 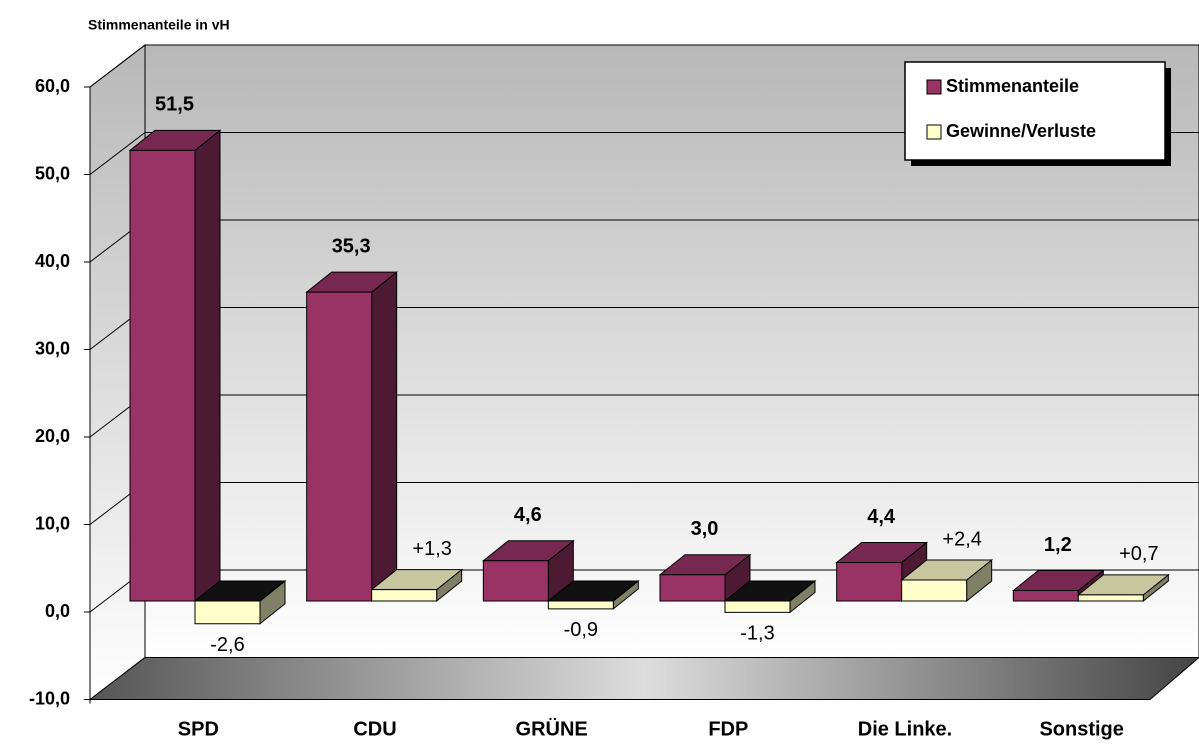 What do you see at coordinates (1138, 554) in the screenshot?
I see `value-label: +0,7` at bounding box center [1138, 554].